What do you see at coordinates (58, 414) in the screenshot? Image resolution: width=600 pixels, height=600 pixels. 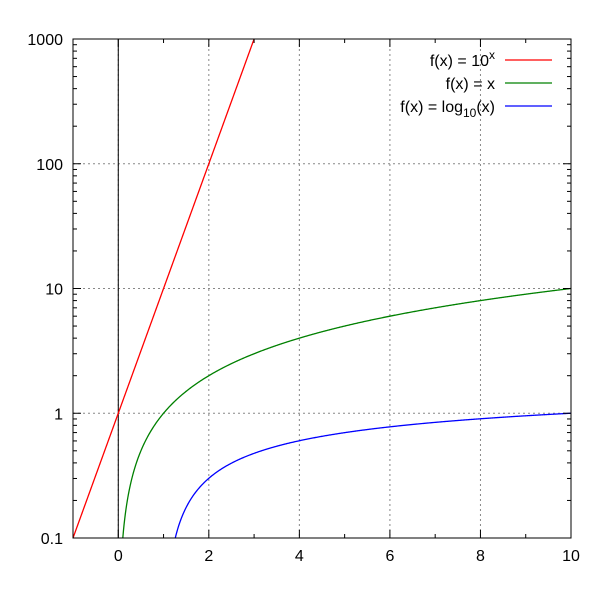 I see `y-tick-label-1: 1` at bounding box center [58, 414].